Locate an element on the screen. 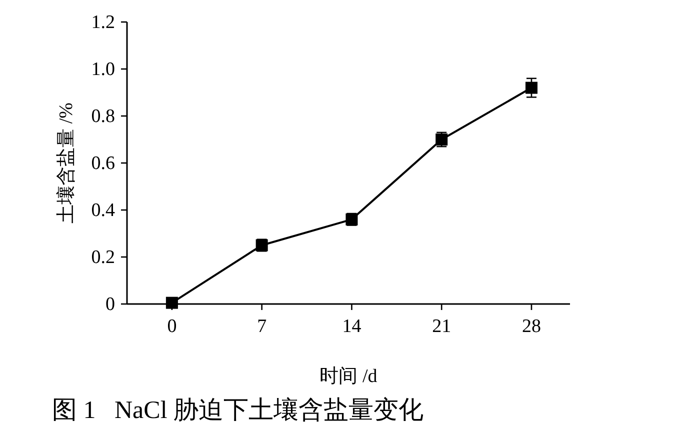 The height and width of the screenshot is (448, 700). y-tick-label: 0.6 is located at coordinates (103, 163).